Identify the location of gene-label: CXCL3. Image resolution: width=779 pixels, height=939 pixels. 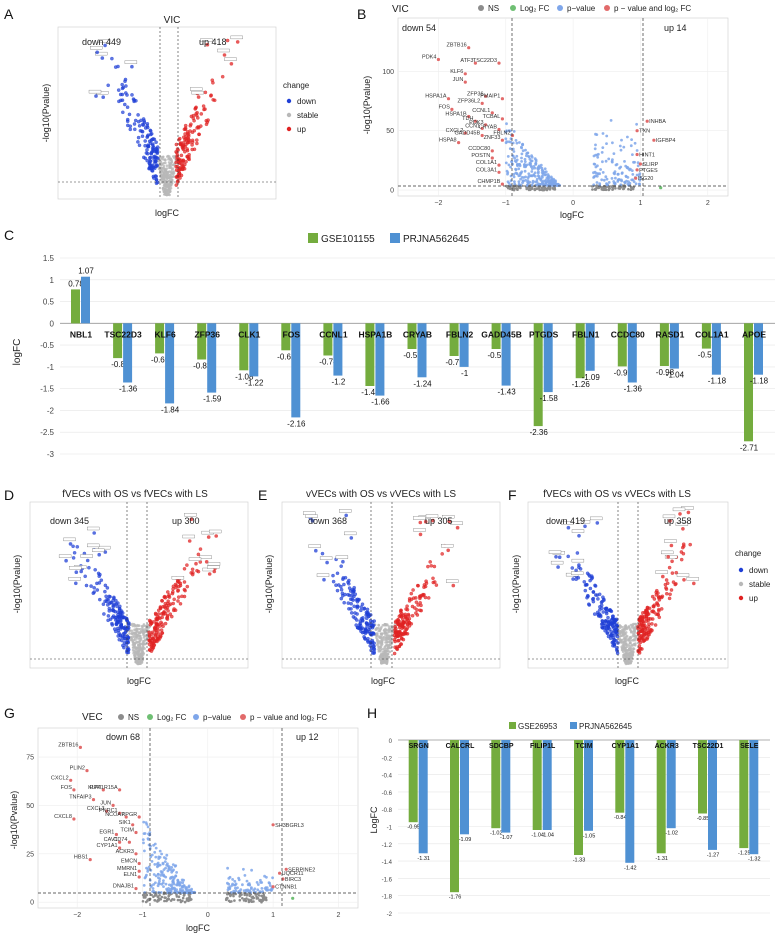
(96, 809).